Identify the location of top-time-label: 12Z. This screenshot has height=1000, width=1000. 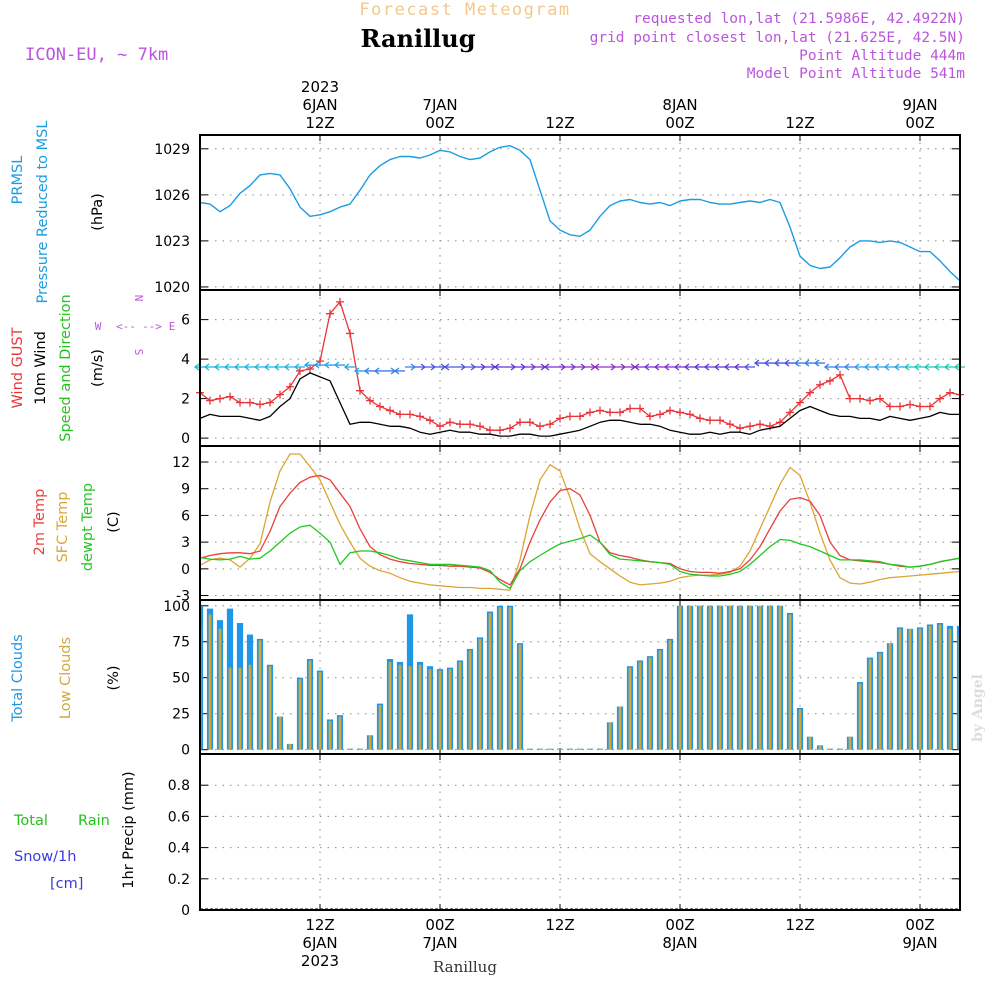
(319, 123).